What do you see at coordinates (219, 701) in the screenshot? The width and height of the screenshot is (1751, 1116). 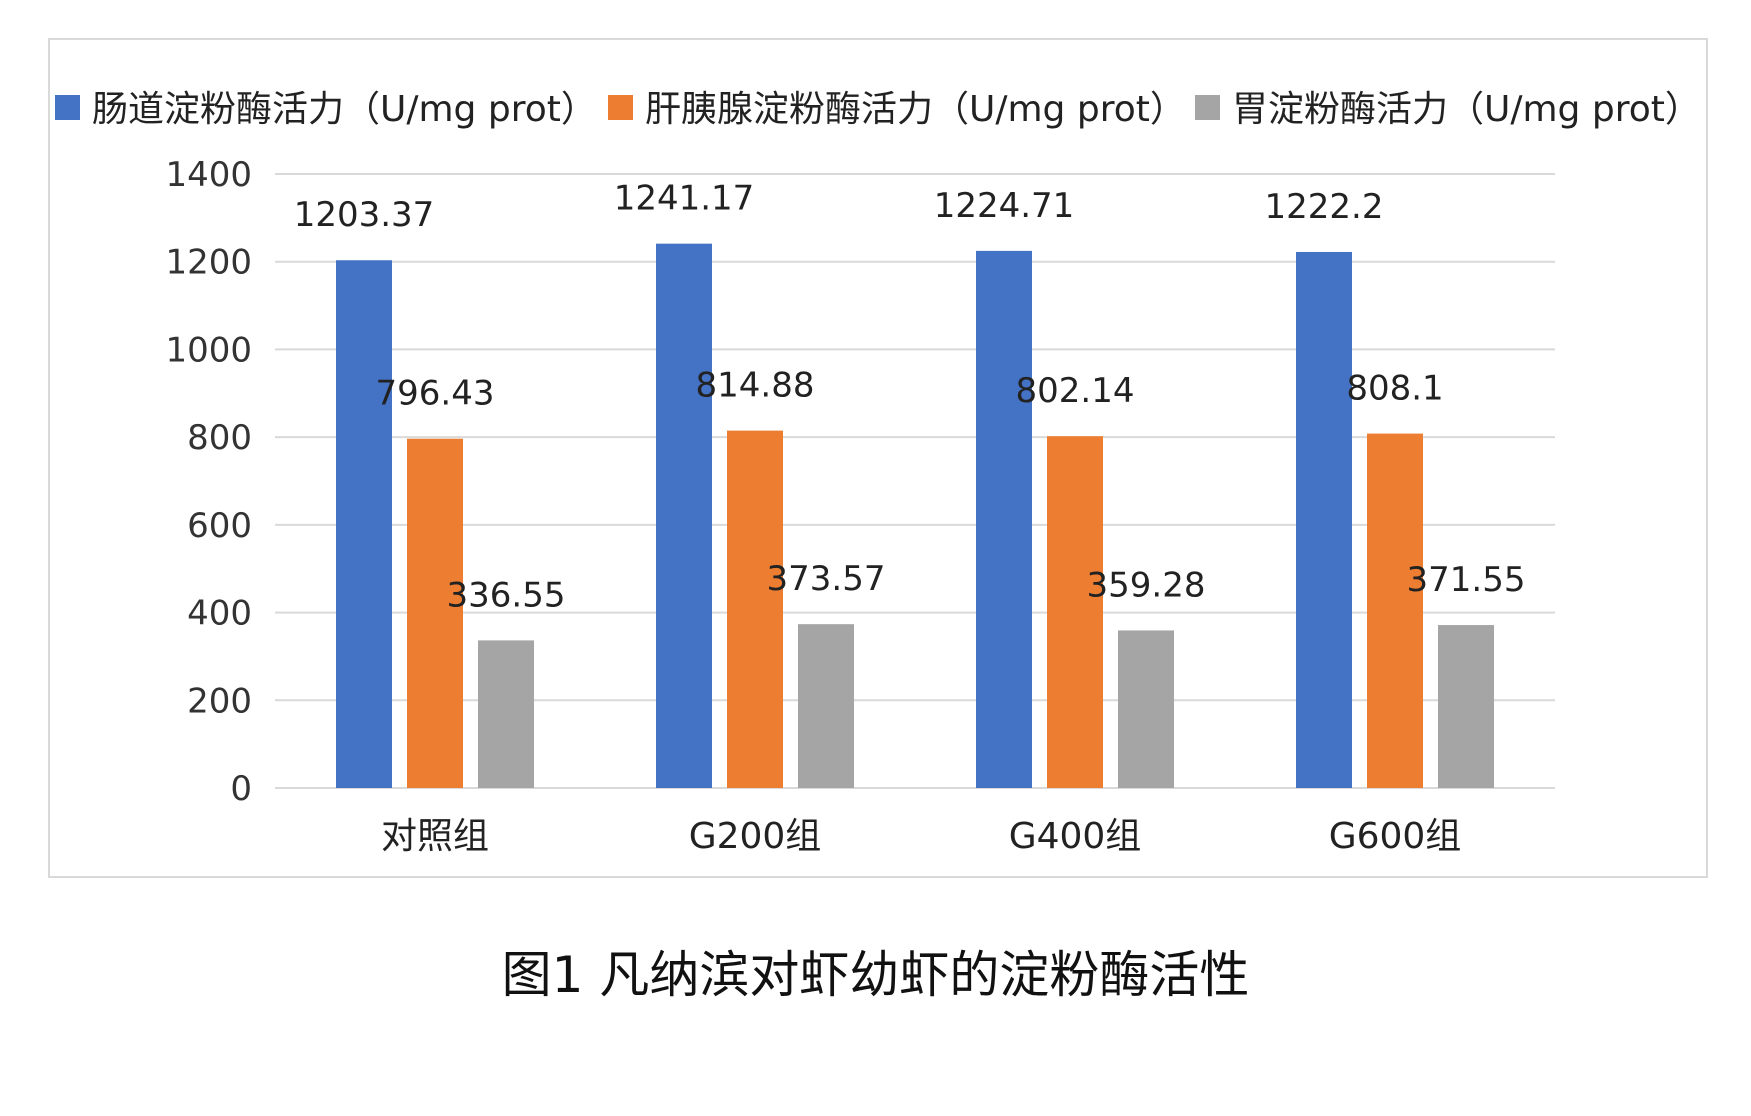 I see `y-tick-label: 200` at bounding box center [219, 701].